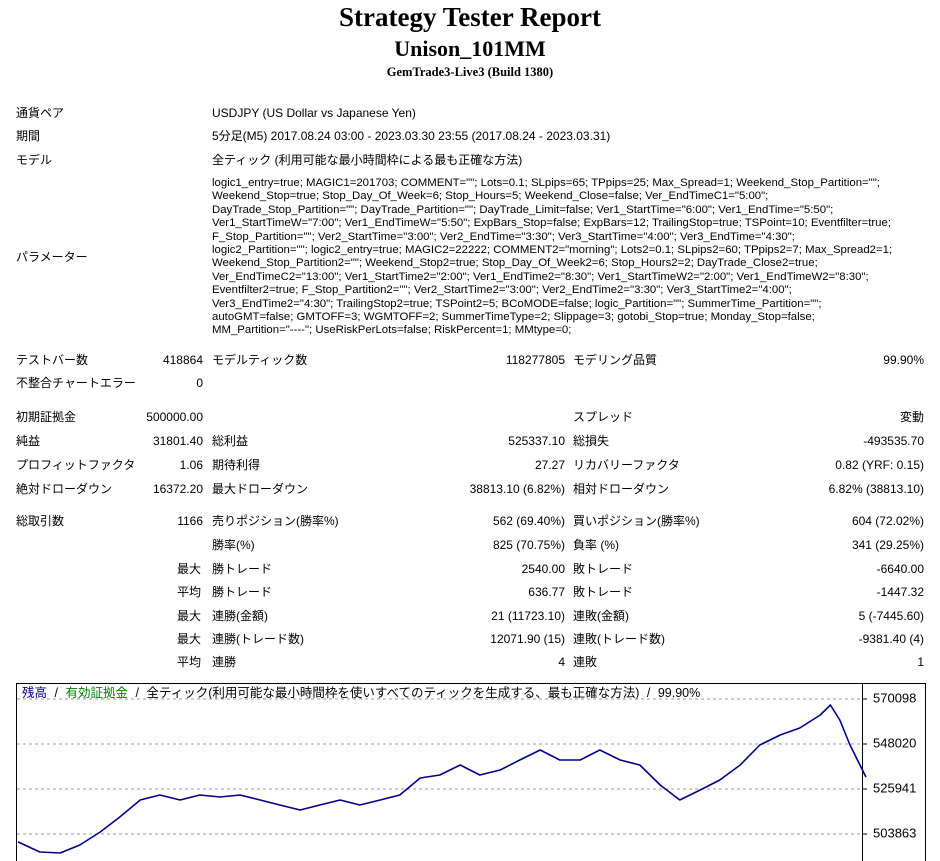  I want to click on stat-value: 1.06, so click(191, 465).